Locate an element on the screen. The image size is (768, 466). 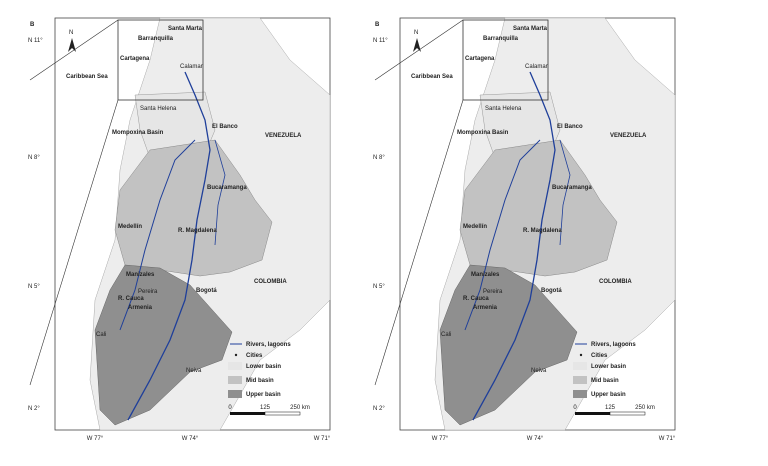
place-label: R. Cauca is located at coordinates (476, 299).